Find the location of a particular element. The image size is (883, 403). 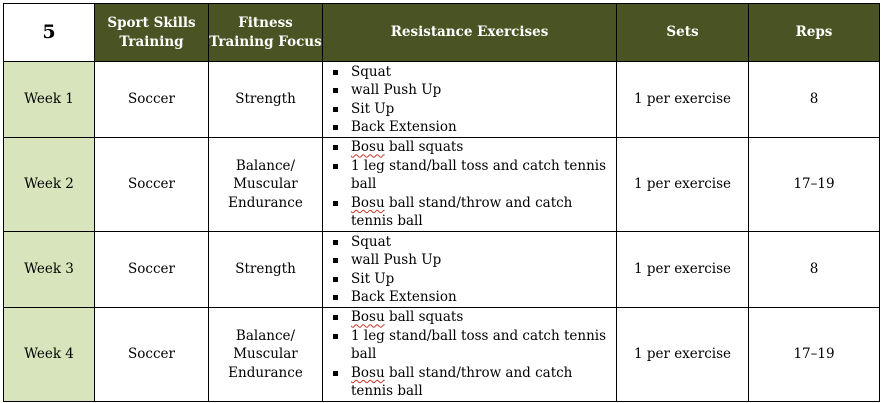

header-exercises: Resistance Exercises is located at coordinates (469, 32).